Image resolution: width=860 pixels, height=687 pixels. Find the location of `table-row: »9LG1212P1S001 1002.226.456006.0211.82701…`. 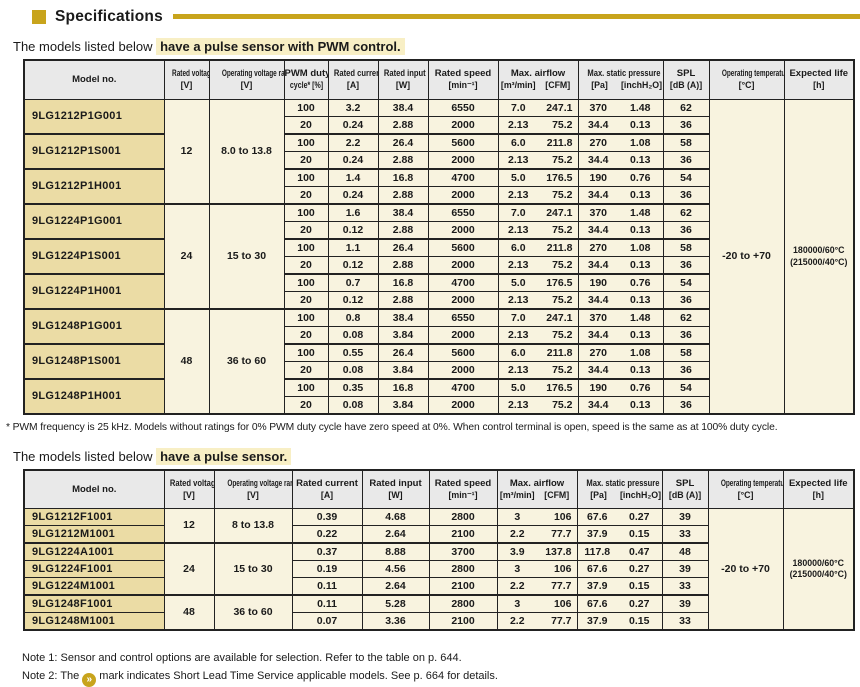

table-row: »9LG1212P1S001 1002.226.456006.0211.82701… is located at coordinates (438, 151).